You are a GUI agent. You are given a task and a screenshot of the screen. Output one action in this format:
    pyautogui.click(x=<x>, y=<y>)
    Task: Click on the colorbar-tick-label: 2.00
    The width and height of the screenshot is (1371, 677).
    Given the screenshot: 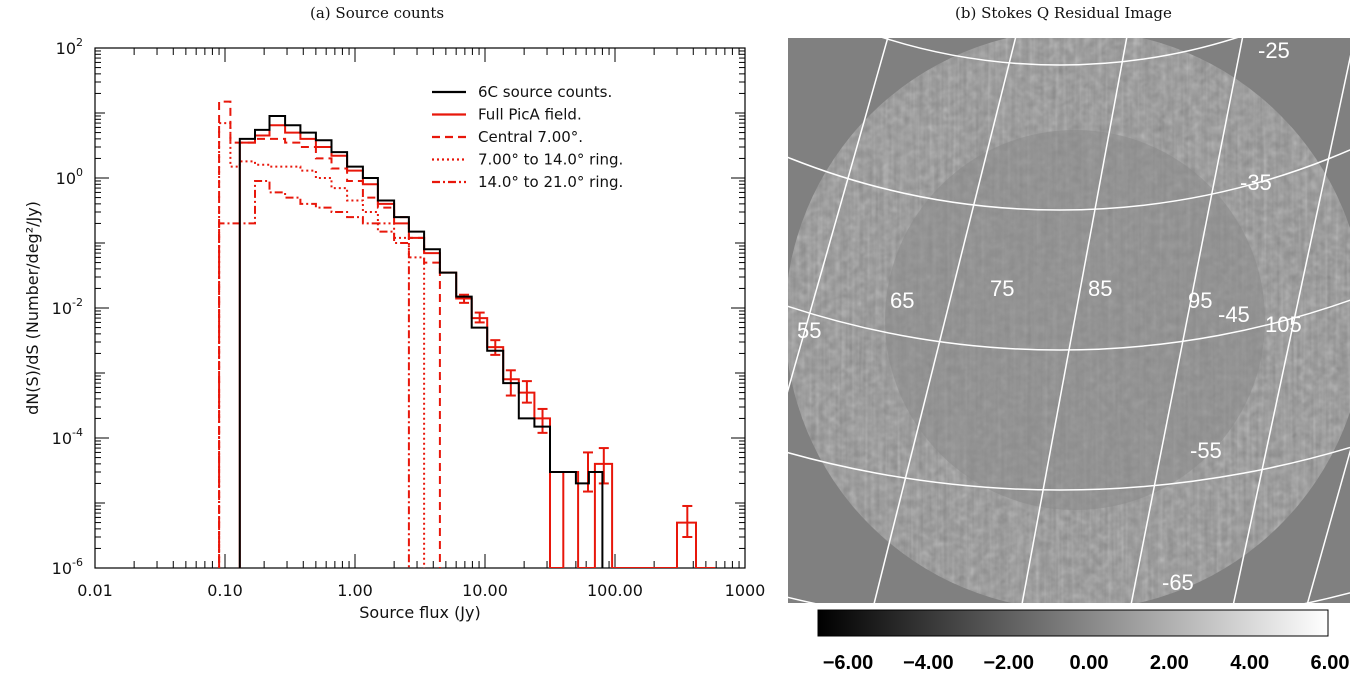 What is the action you would take?
    pyautogui.click(x=1169, y=663)
    